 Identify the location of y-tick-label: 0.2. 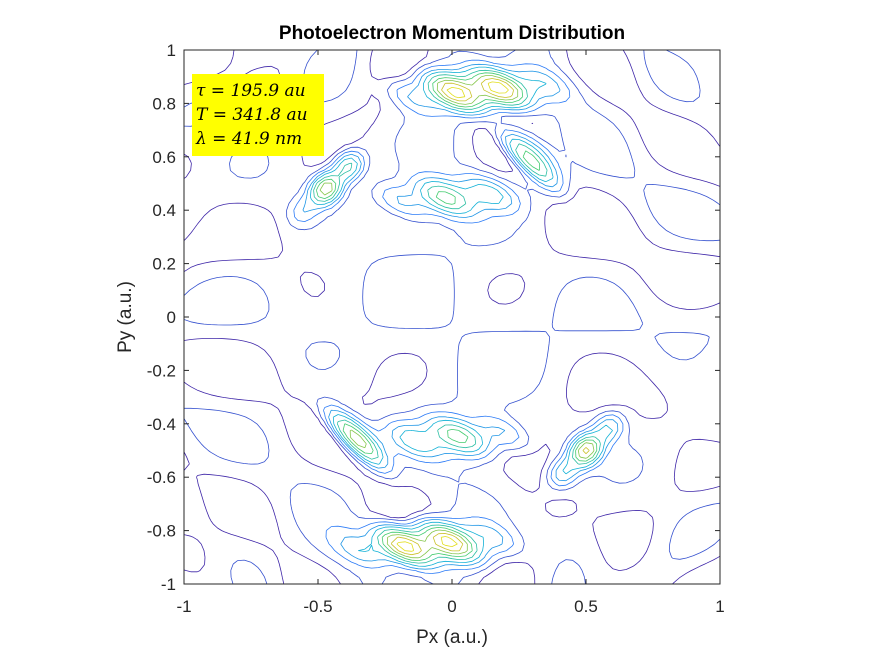
(164, 264).